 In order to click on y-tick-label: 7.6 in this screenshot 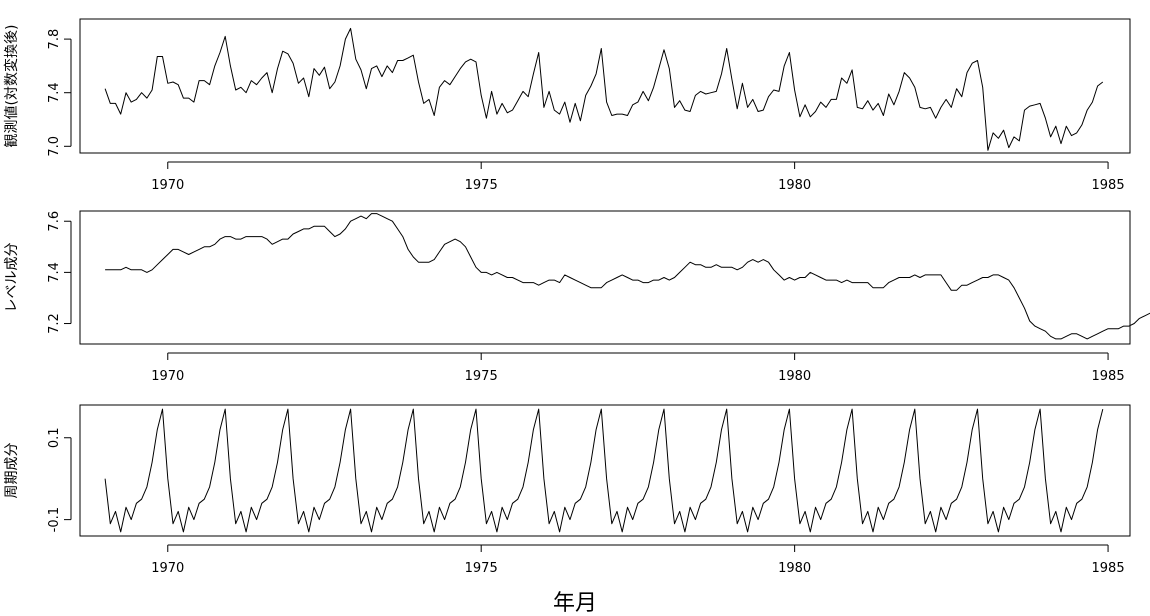, I will do `click(54, 221)`.